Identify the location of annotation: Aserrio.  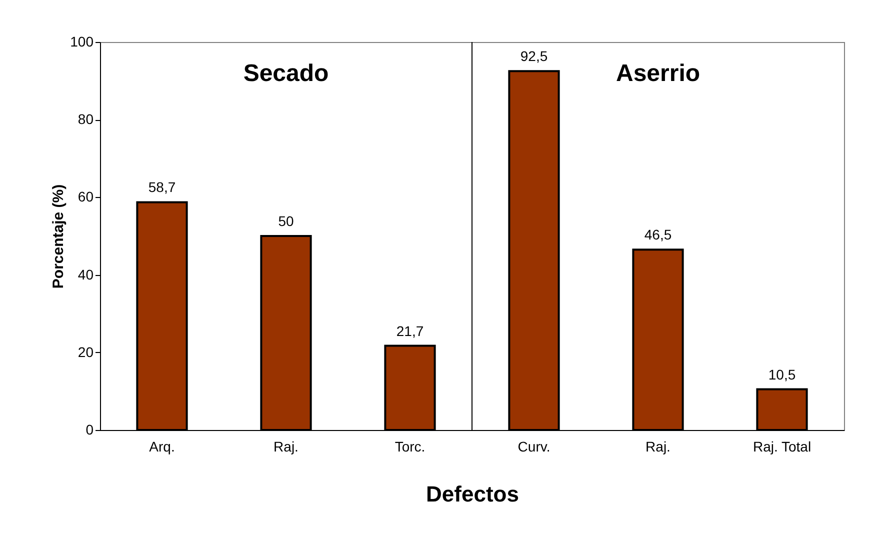
(658, 73).